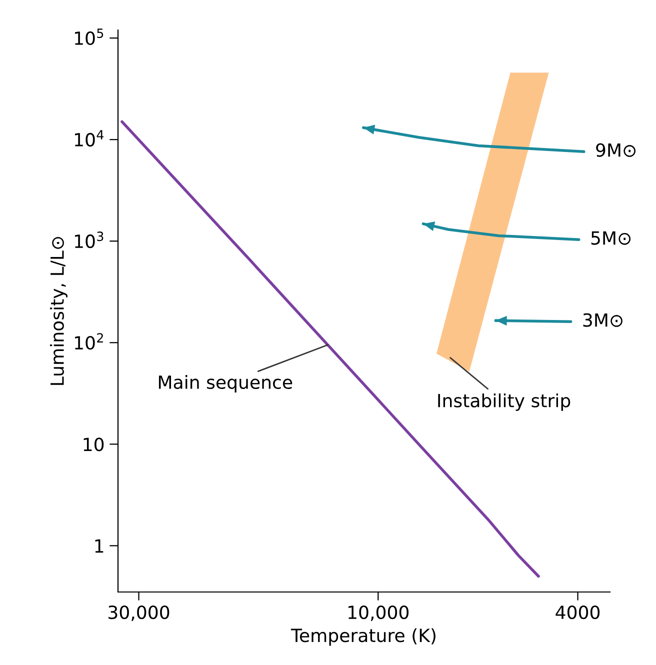 The height and width of the screenshot is (665, 656). Describe the element at coordinates (616, 150) in the screenshot. I see `annotation: 9M⊙` at that location.